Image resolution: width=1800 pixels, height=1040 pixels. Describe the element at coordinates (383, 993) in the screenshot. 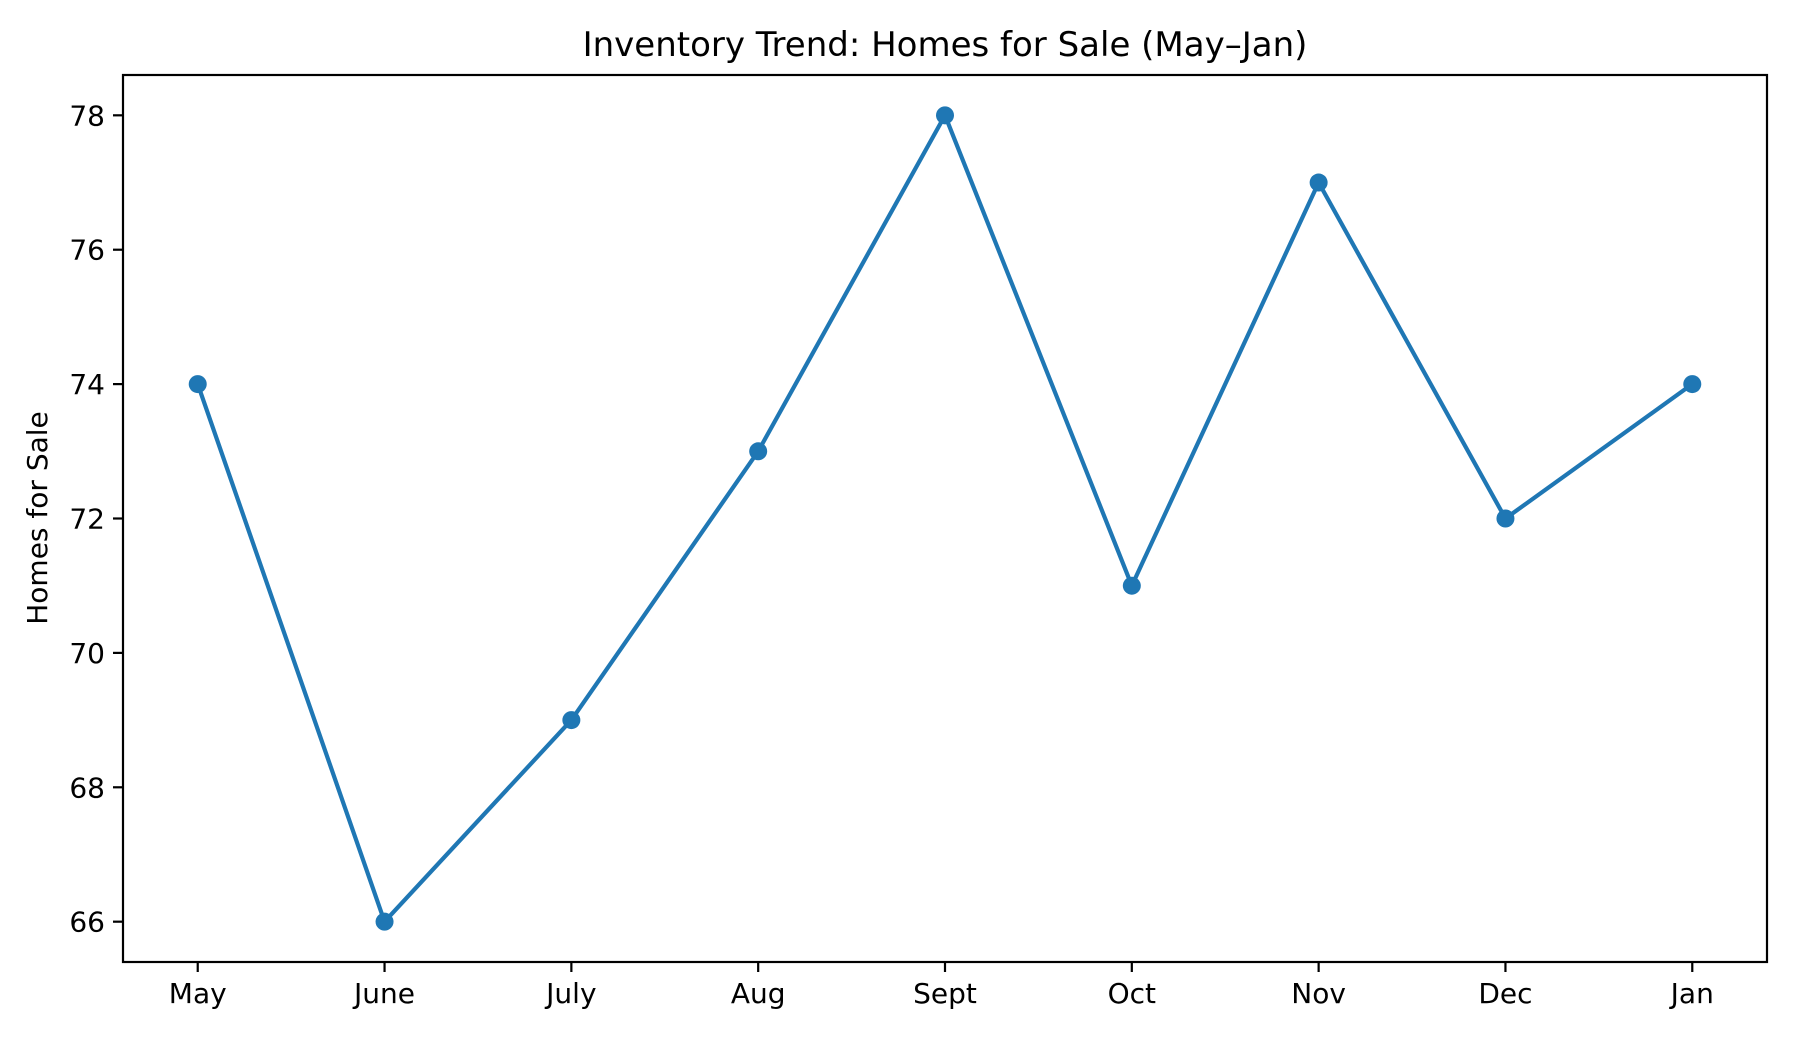

I see `x-tick-label: June` at that location.